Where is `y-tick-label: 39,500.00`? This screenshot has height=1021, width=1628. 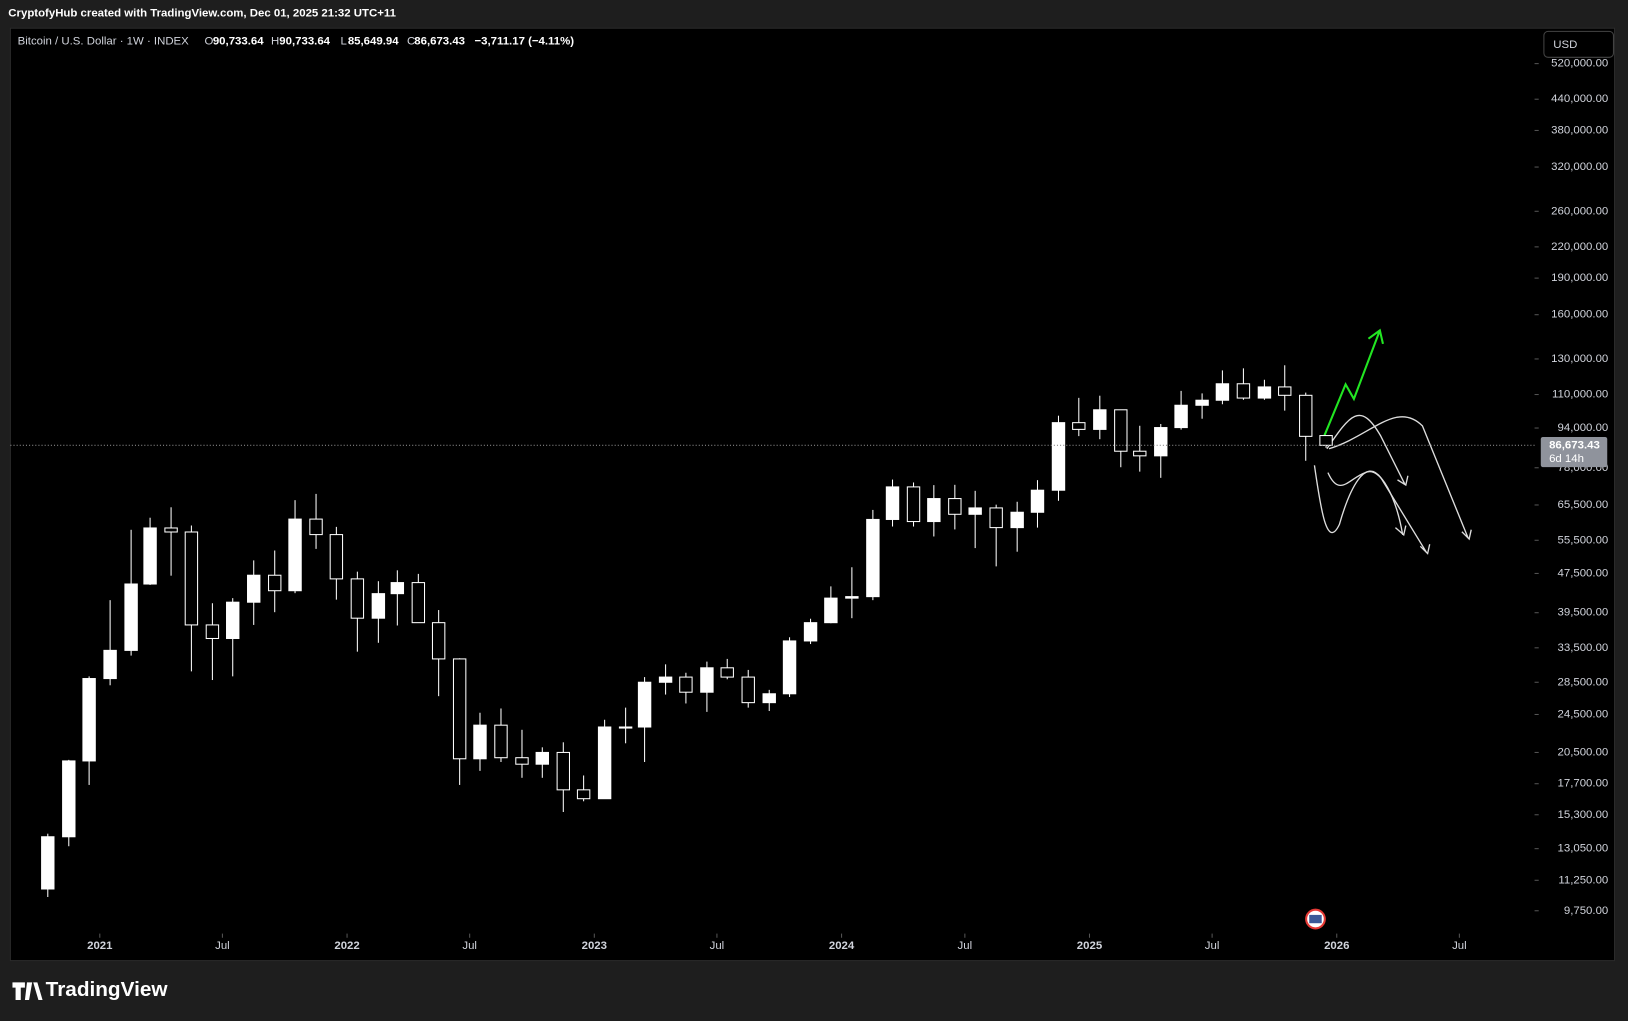 y-tick-label: 39,500.00 is located at coordinates (1583, 613).